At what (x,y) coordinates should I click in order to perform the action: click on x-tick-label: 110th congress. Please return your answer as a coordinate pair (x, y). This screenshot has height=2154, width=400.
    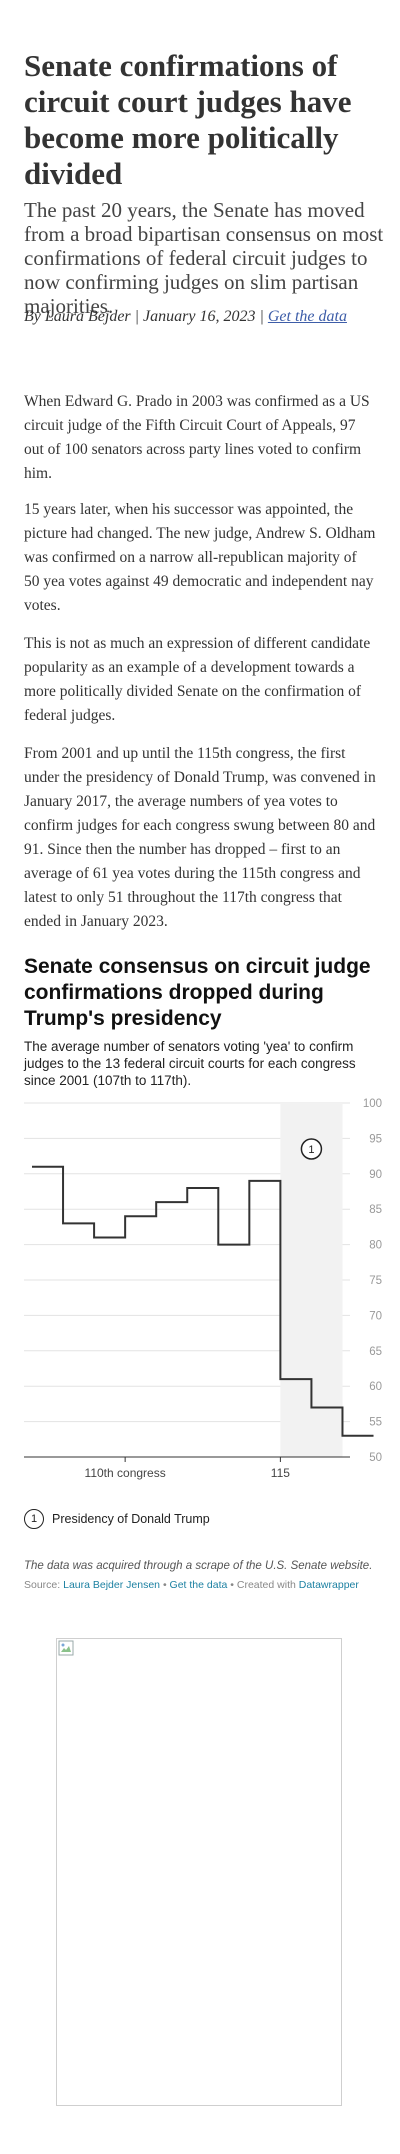
    Looking at the image, I should click on (125, 1473).